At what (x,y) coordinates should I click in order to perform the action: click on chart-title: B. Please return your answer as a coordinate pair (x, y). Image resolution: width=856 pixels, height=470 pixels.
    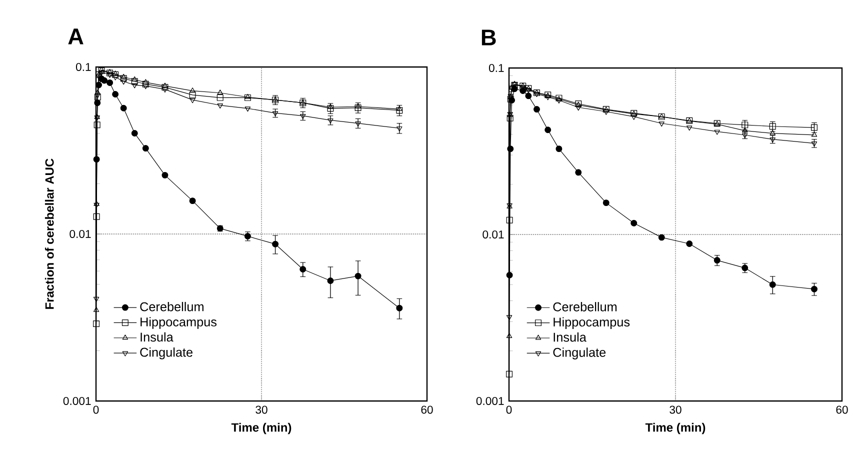
    Looking at the image, I should click on (489, 38).